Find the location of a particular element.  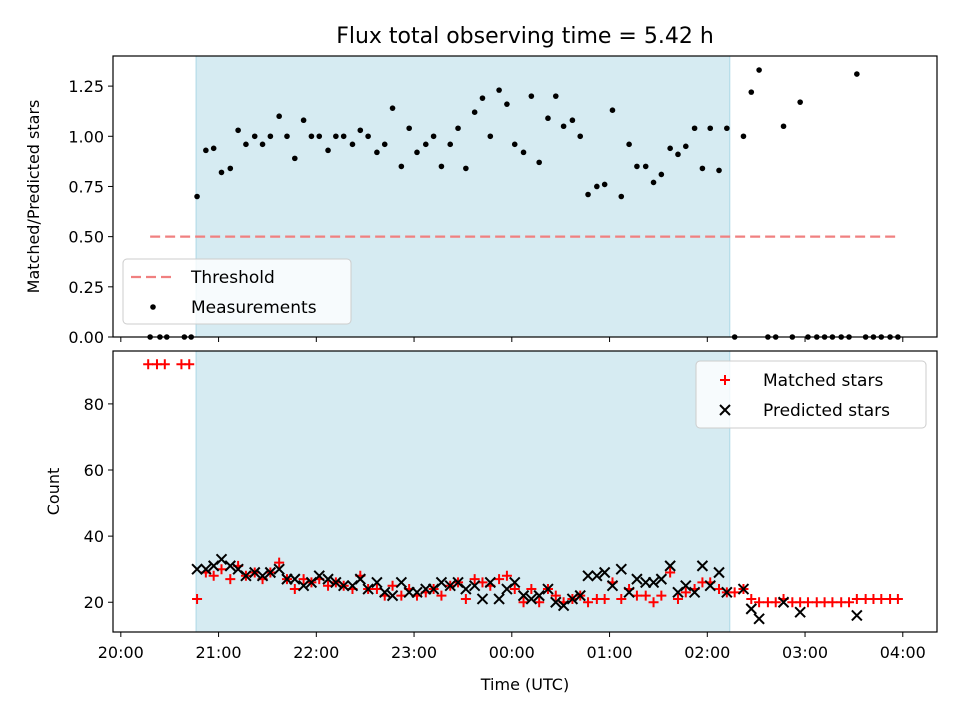

x-tick-label: 23:00 is located at coordinates (414, 652).